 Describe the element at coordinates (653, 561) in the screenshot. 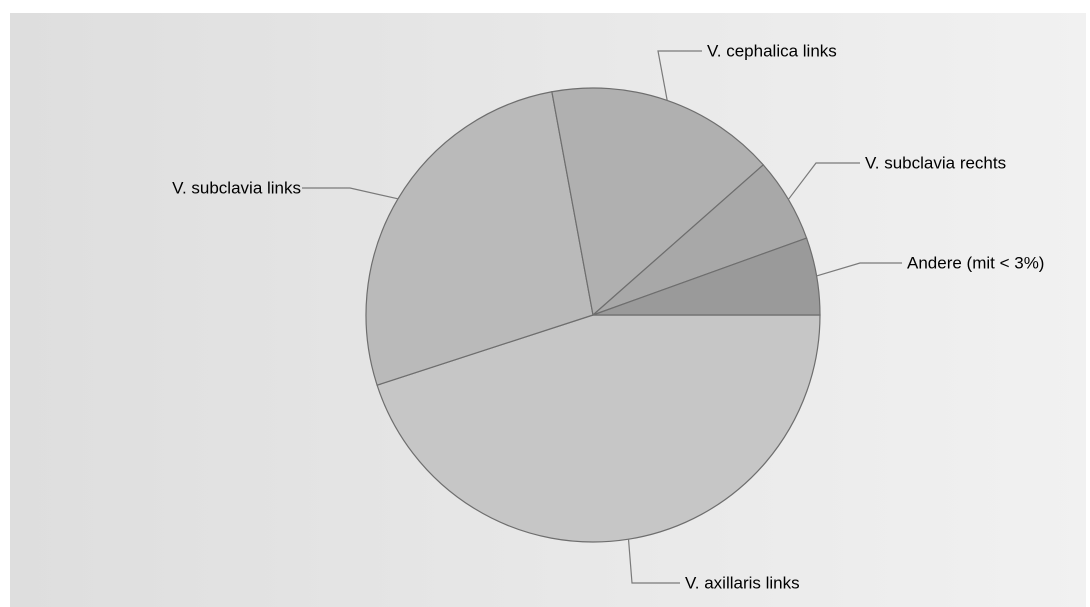

I see `leader-line-v-axillaris-links` at that location.